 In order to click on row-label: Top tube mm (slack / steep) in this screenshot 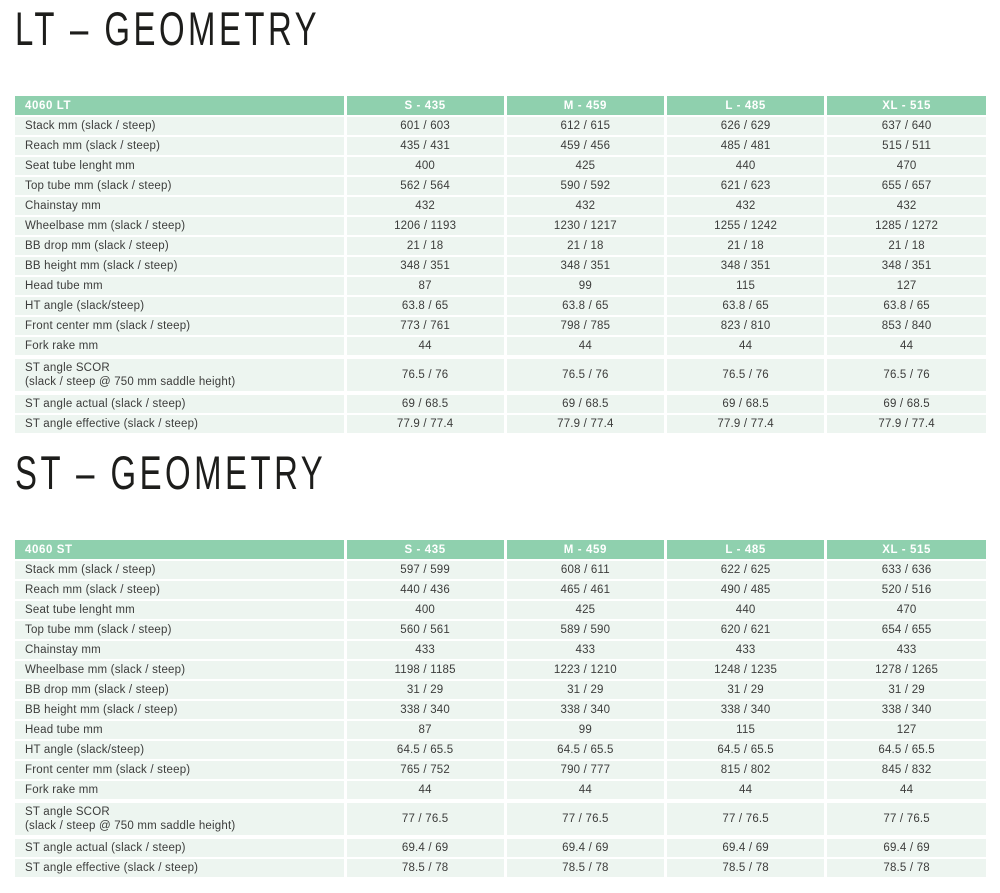, I will do `click(180, 185)`.